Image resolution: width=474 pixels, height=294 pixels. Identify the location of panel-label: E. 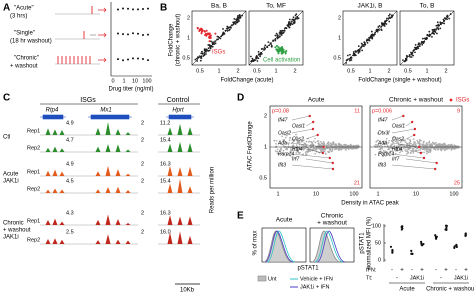
(240, 216).